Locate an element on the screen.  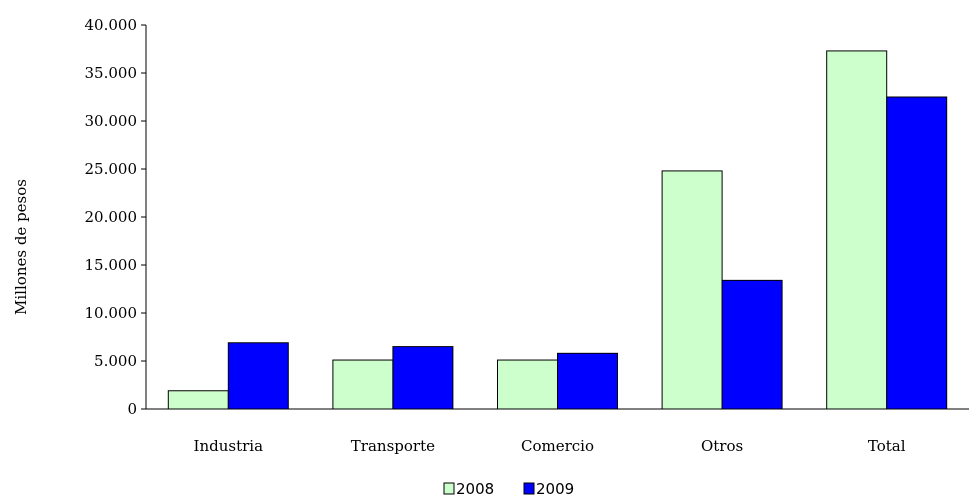
y-tick-label: 25.000 is located at coordinates (111, 169).